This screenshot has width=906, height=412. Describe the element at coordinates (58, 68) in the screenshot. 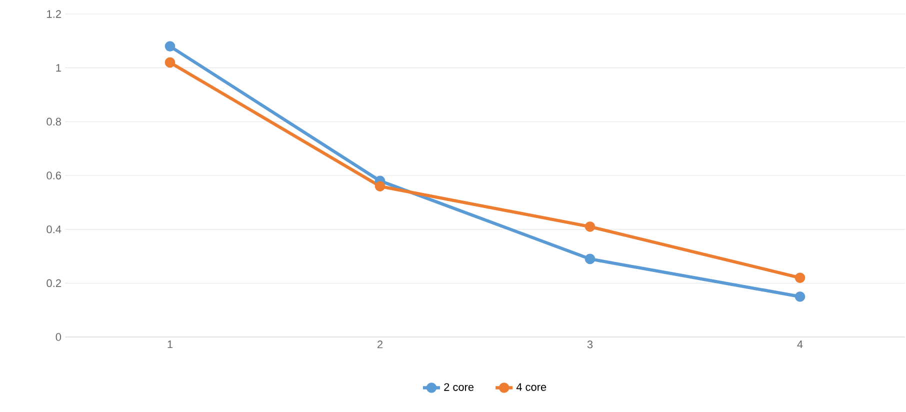

I see `y-tick-label: 1` at that location.